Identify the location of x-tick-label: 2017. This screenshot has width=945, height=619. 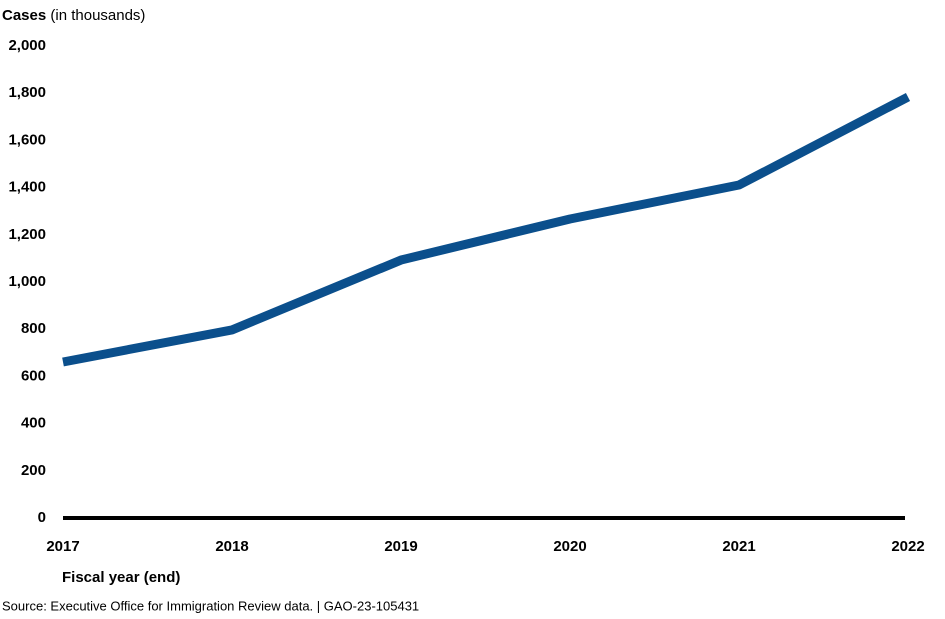
(62, 546).